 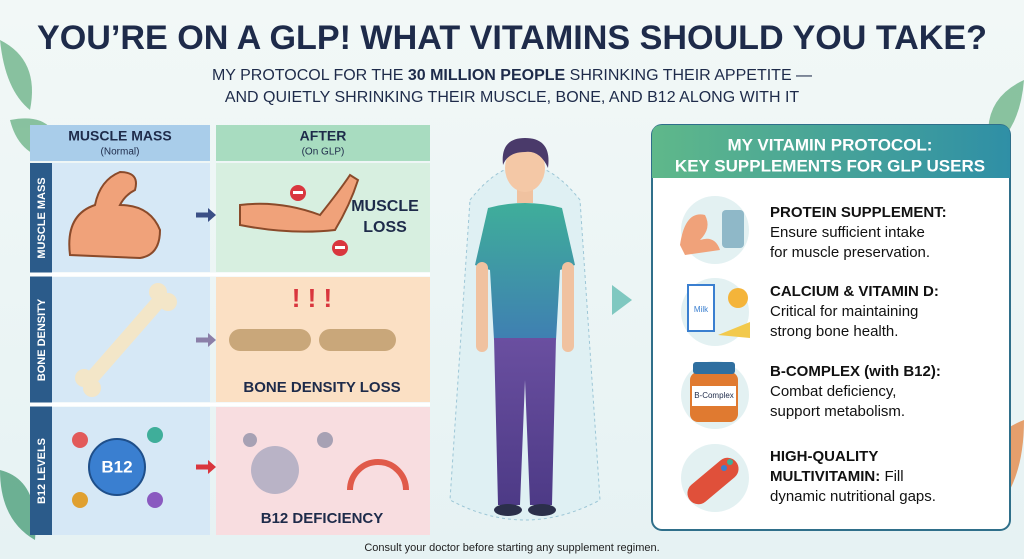 I want to click on subtitle-text: SHRINKING THEIR APPETITE —, so click(x=691, y=75).